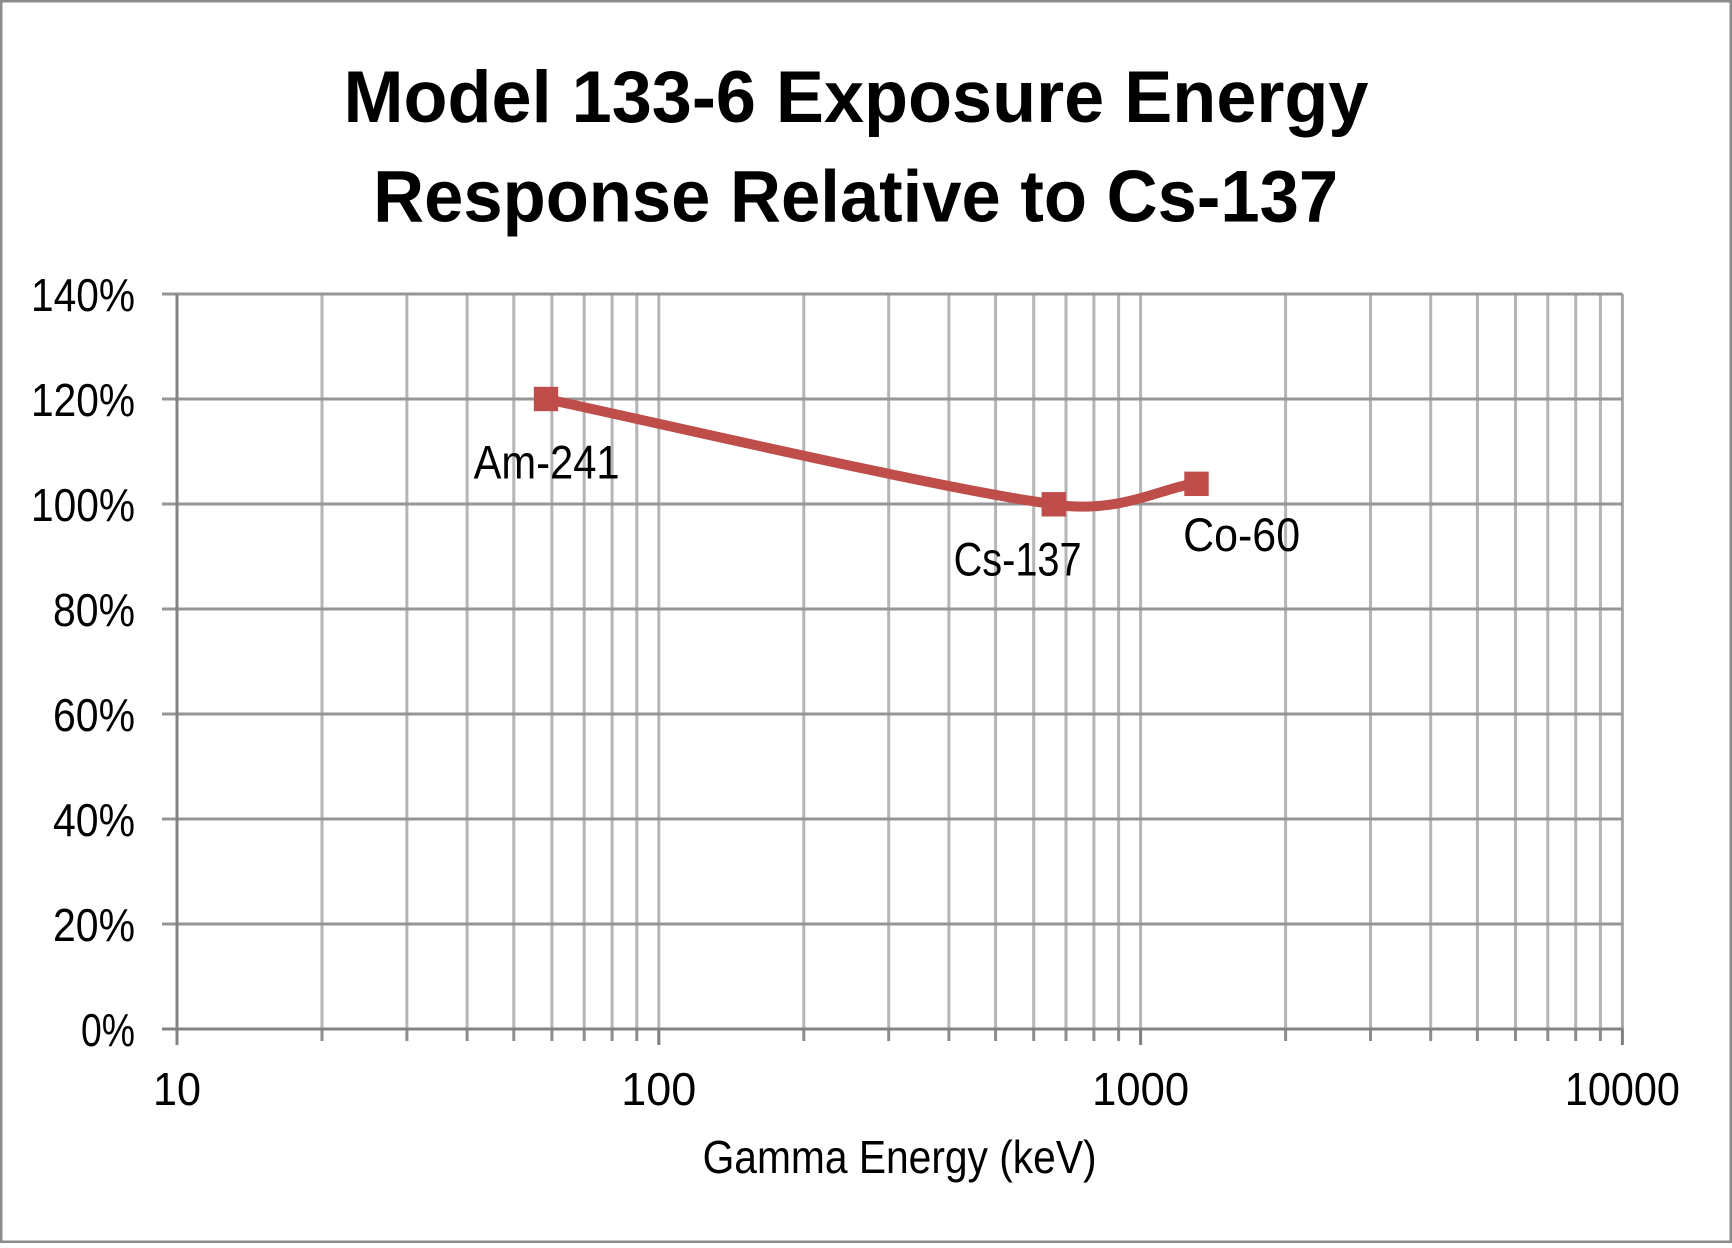 This screenshot has height=1248, width=1732. Describe the element at coordinates (856, 97) in the screenshot. I see `svg-text: Model 133-6 Exposure Energy` at that location.